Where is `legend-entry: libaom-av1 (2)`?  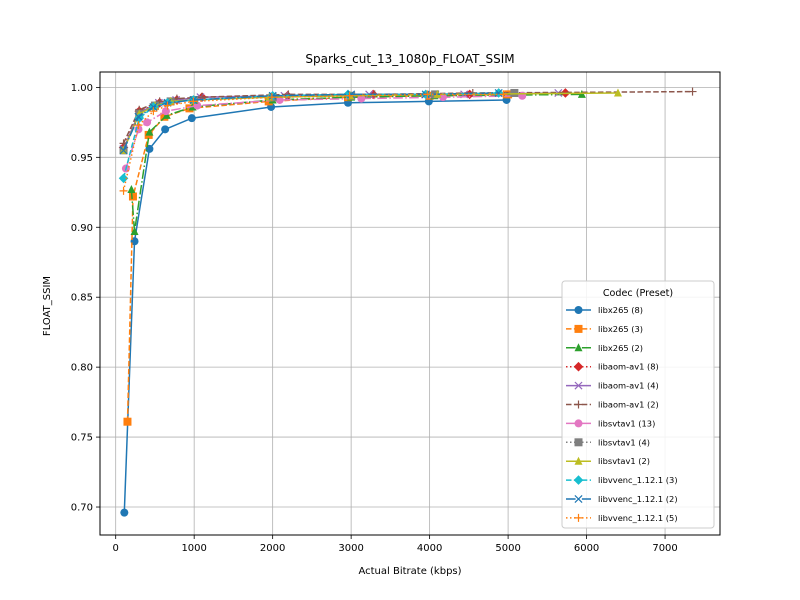
legend-entry: libaom-av1 (2) is located at coordinates (612, 405).